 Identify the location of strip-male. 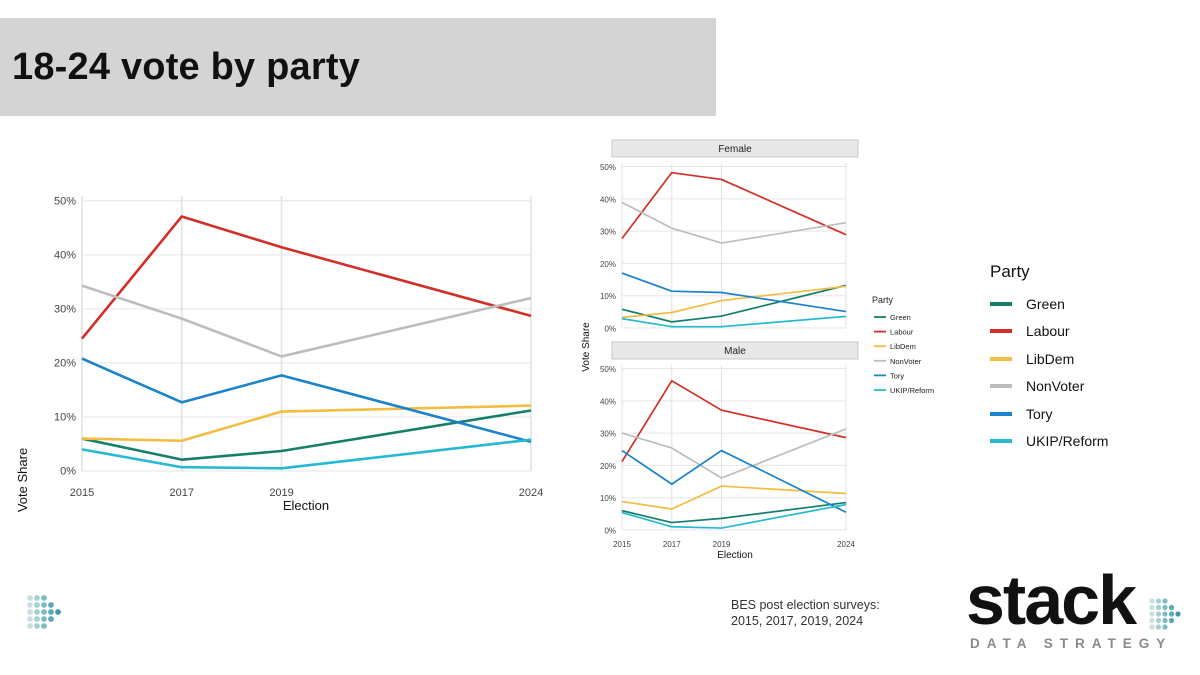
(735, 350).